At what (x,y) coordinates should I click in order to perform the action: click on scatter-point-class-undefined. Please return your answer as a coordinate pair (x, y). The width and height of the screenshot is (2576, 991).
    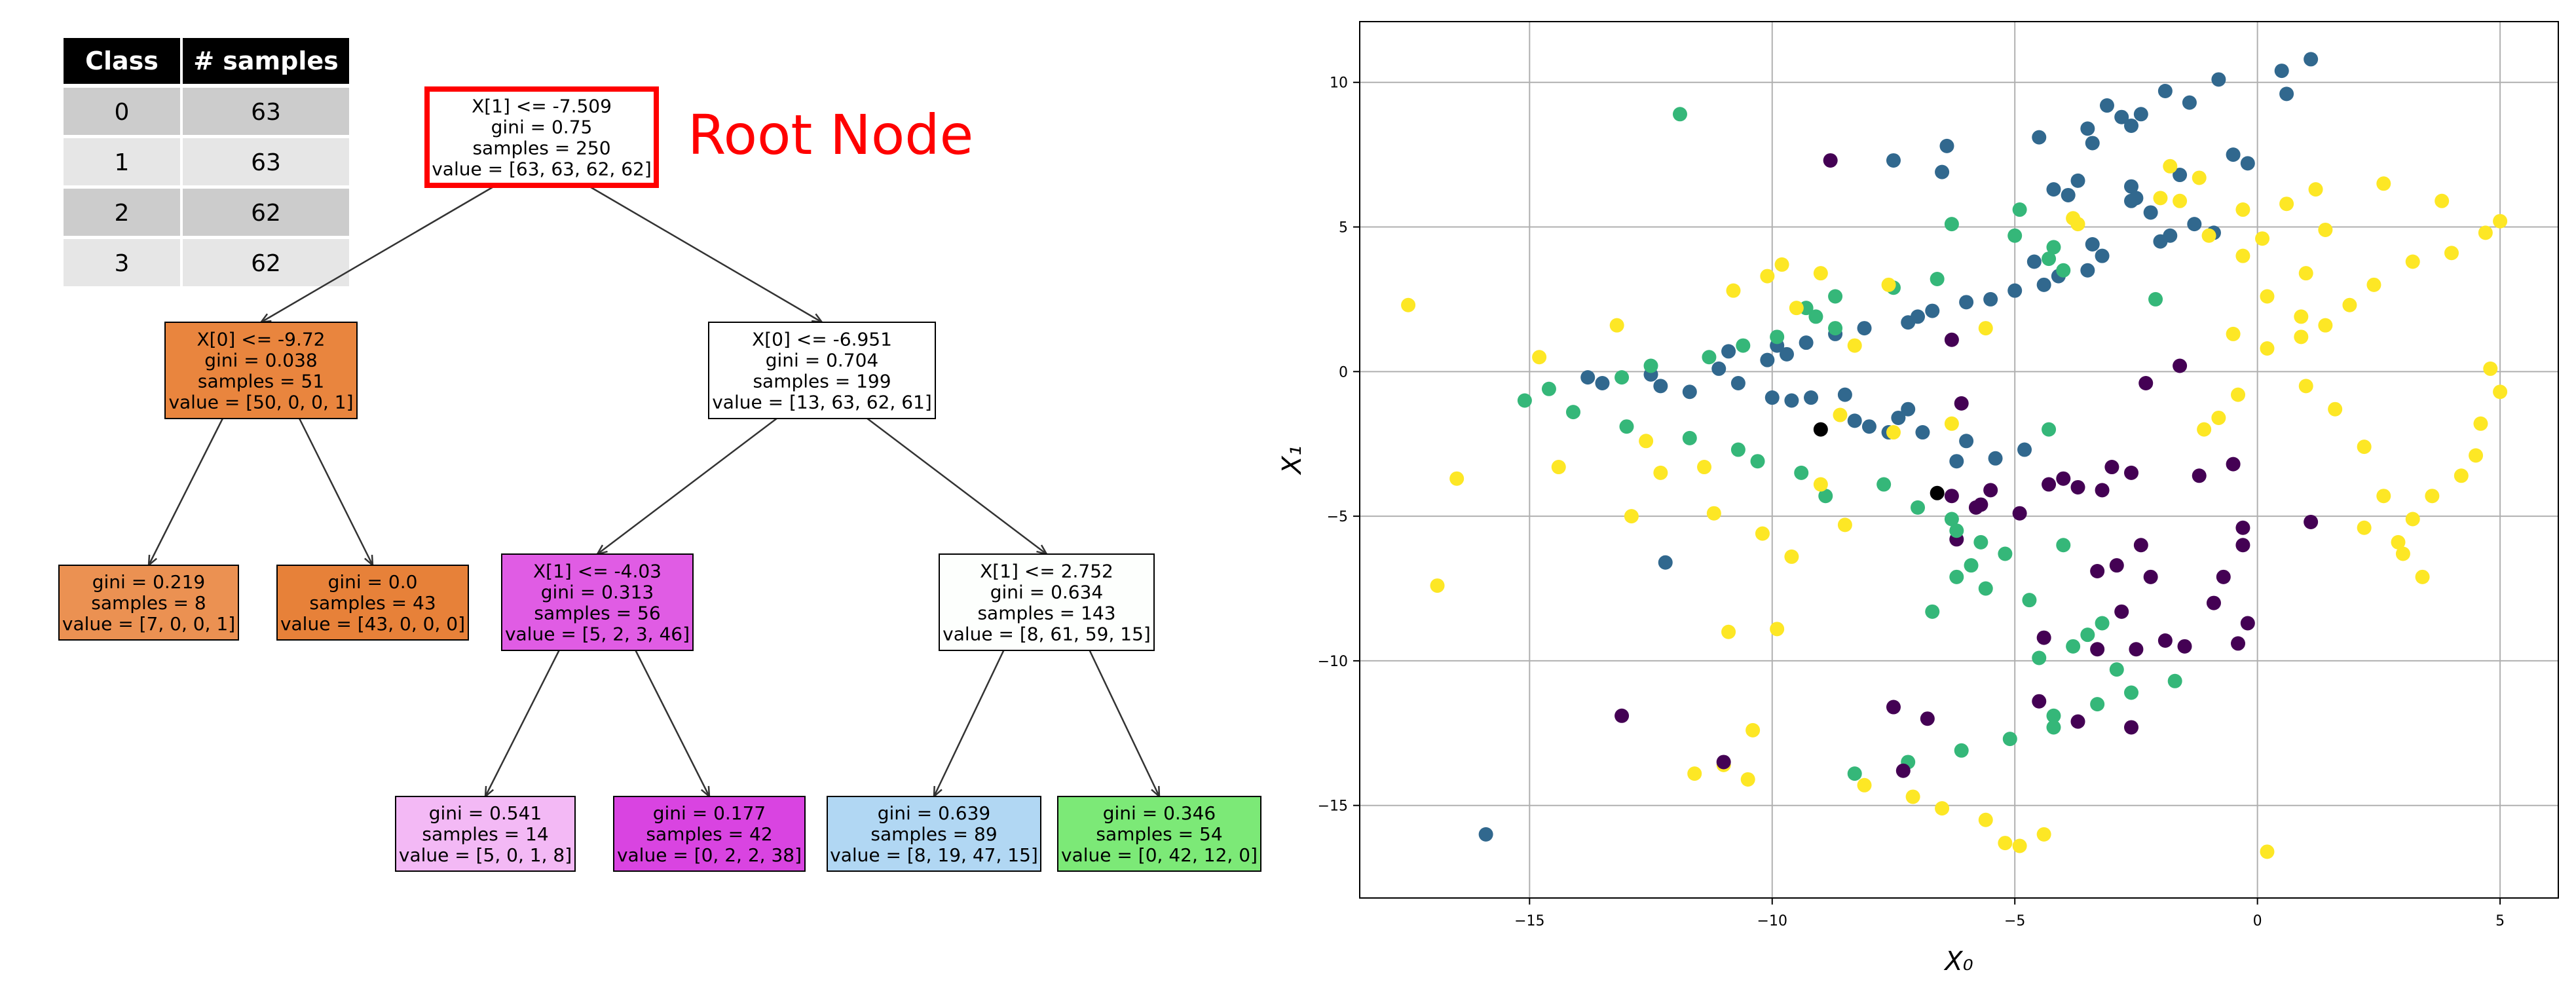
    Looking at the image, I should click on (1937, 492).